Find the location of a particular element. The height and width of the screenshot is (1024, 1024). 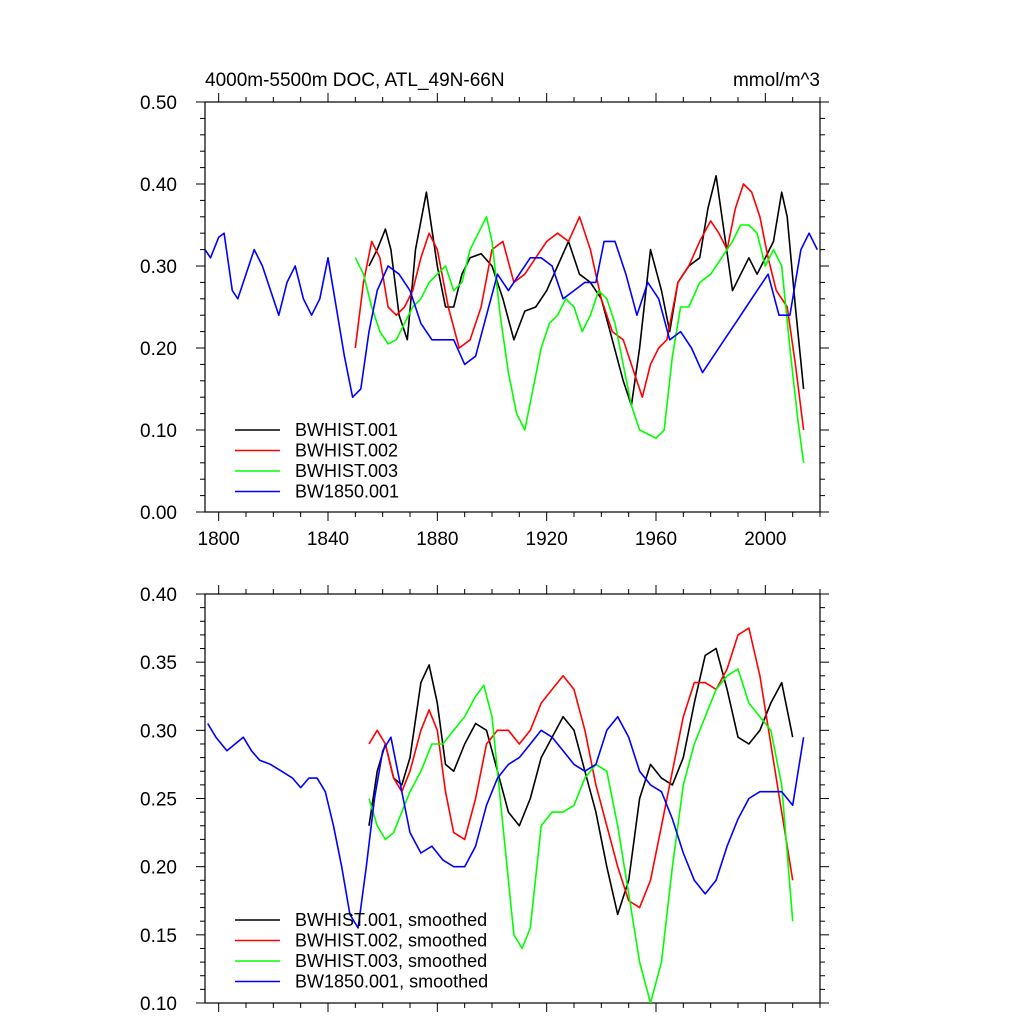

y-tick-label: 0.25 is located at coordinates (158, 800).